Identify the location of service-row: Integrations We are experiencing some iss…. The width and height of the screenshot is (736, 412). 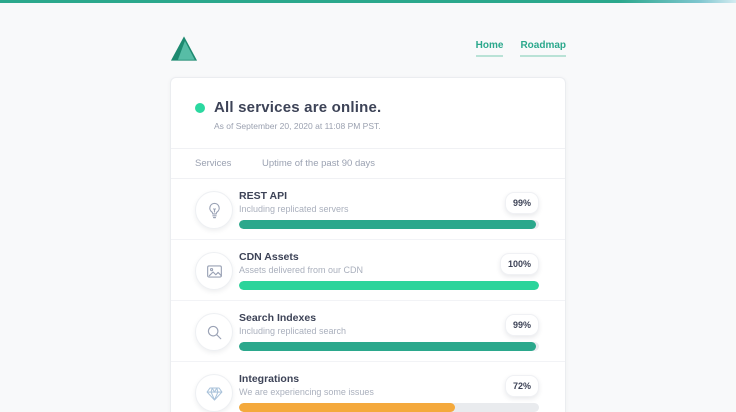
(368, 386).